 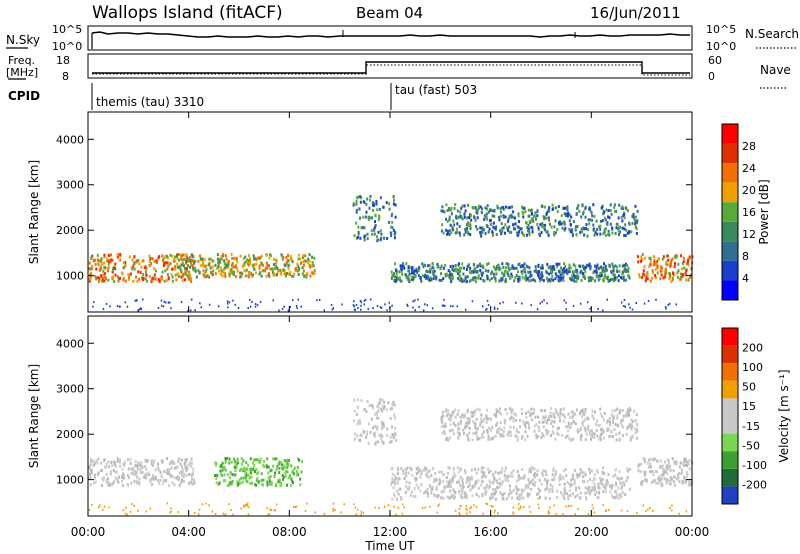 What do you see at coordinates (730, 153) in the screenshot?
I see `colorbar-swatch` at bounding box center [730, 153].